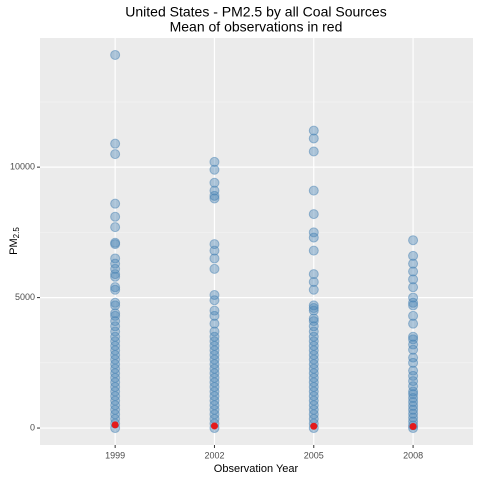 The image size is (480, 480). Describe the element at coordinates (22, 167) in the screenshot. I see `y-tick-label: 10000` at that location.